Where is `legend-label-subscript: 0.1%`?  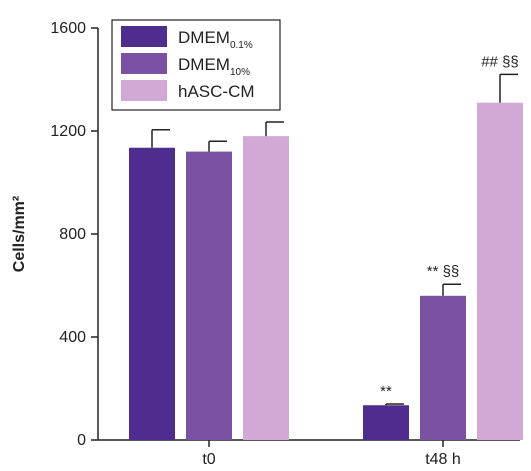 legend-label-subscript: 0.1% is located at coordinates (241, 45).